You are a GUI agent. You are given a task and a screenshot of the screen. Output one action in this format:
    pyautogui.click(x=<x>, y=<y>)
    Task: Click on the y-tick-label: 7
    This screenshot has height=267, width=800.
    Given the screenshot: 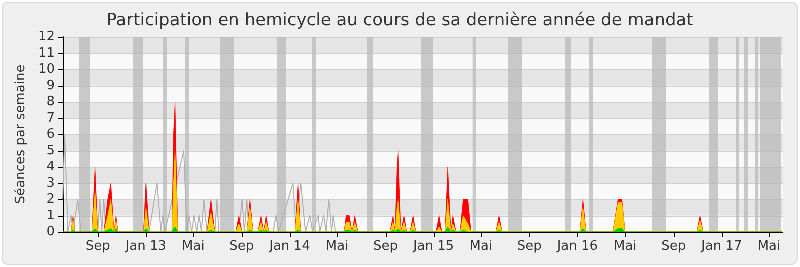 What is the action you would take?
    pyautogui.click(x=50, y=118)
    